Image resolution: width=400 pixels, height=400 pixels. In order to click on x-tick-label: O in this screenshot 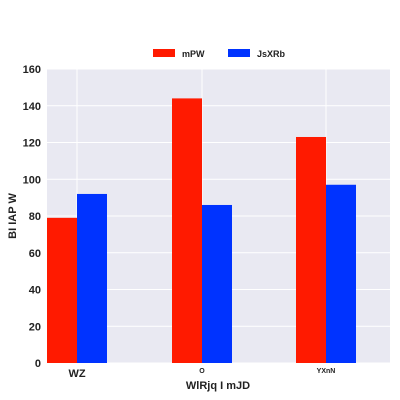, I will do `click(202, 371)`.